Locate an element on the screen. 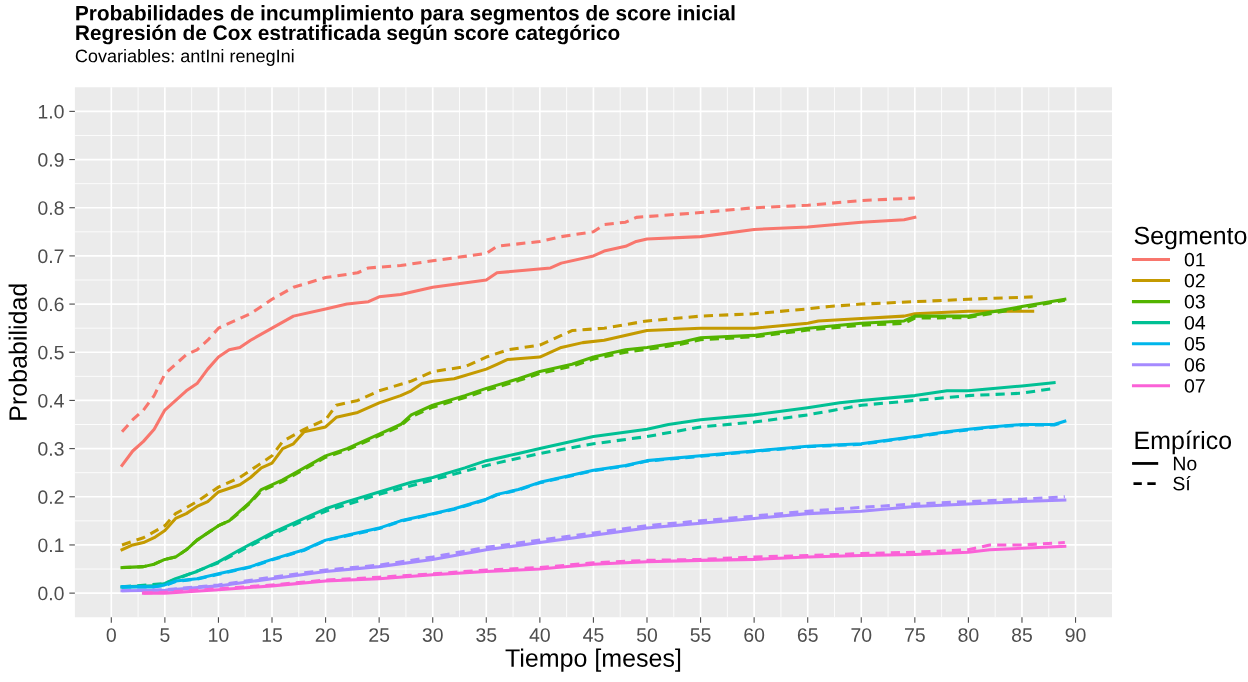 The height and width of the screenshot is (682, 1248). chart-title: Probabilidades de incumplimiento para segmentos de score inicial Regresión de Cox estratificada según score categórico is located at coordinates (405, 25).